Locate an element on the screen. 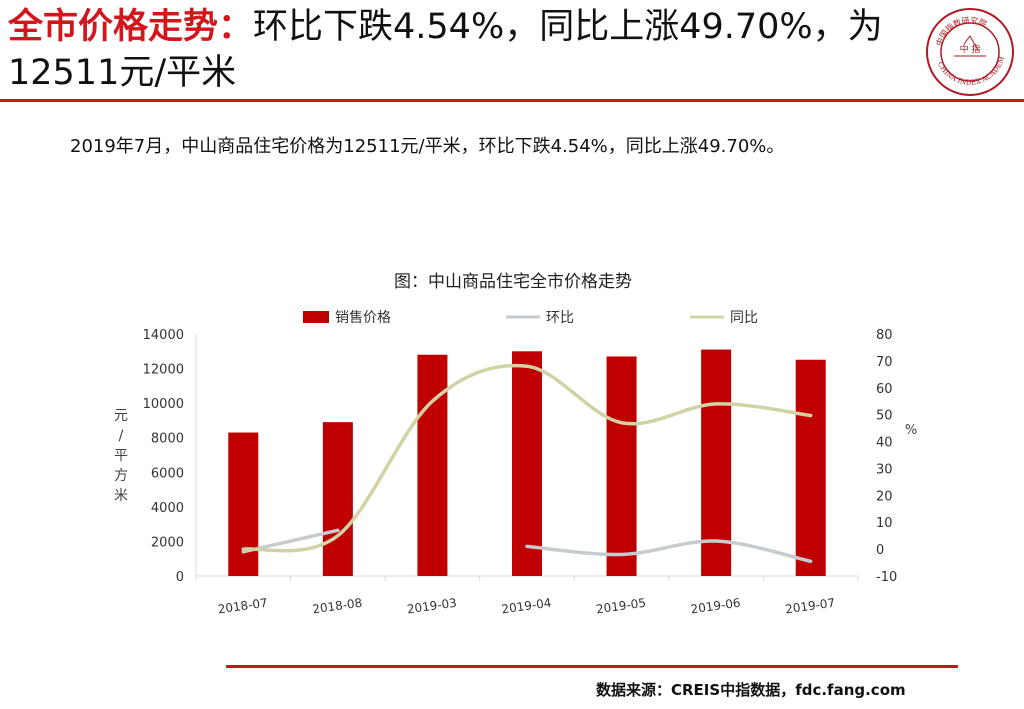 This screenshot has width=1024, height=709. y-axis-label: 平 is located at coordinates (121, 456).